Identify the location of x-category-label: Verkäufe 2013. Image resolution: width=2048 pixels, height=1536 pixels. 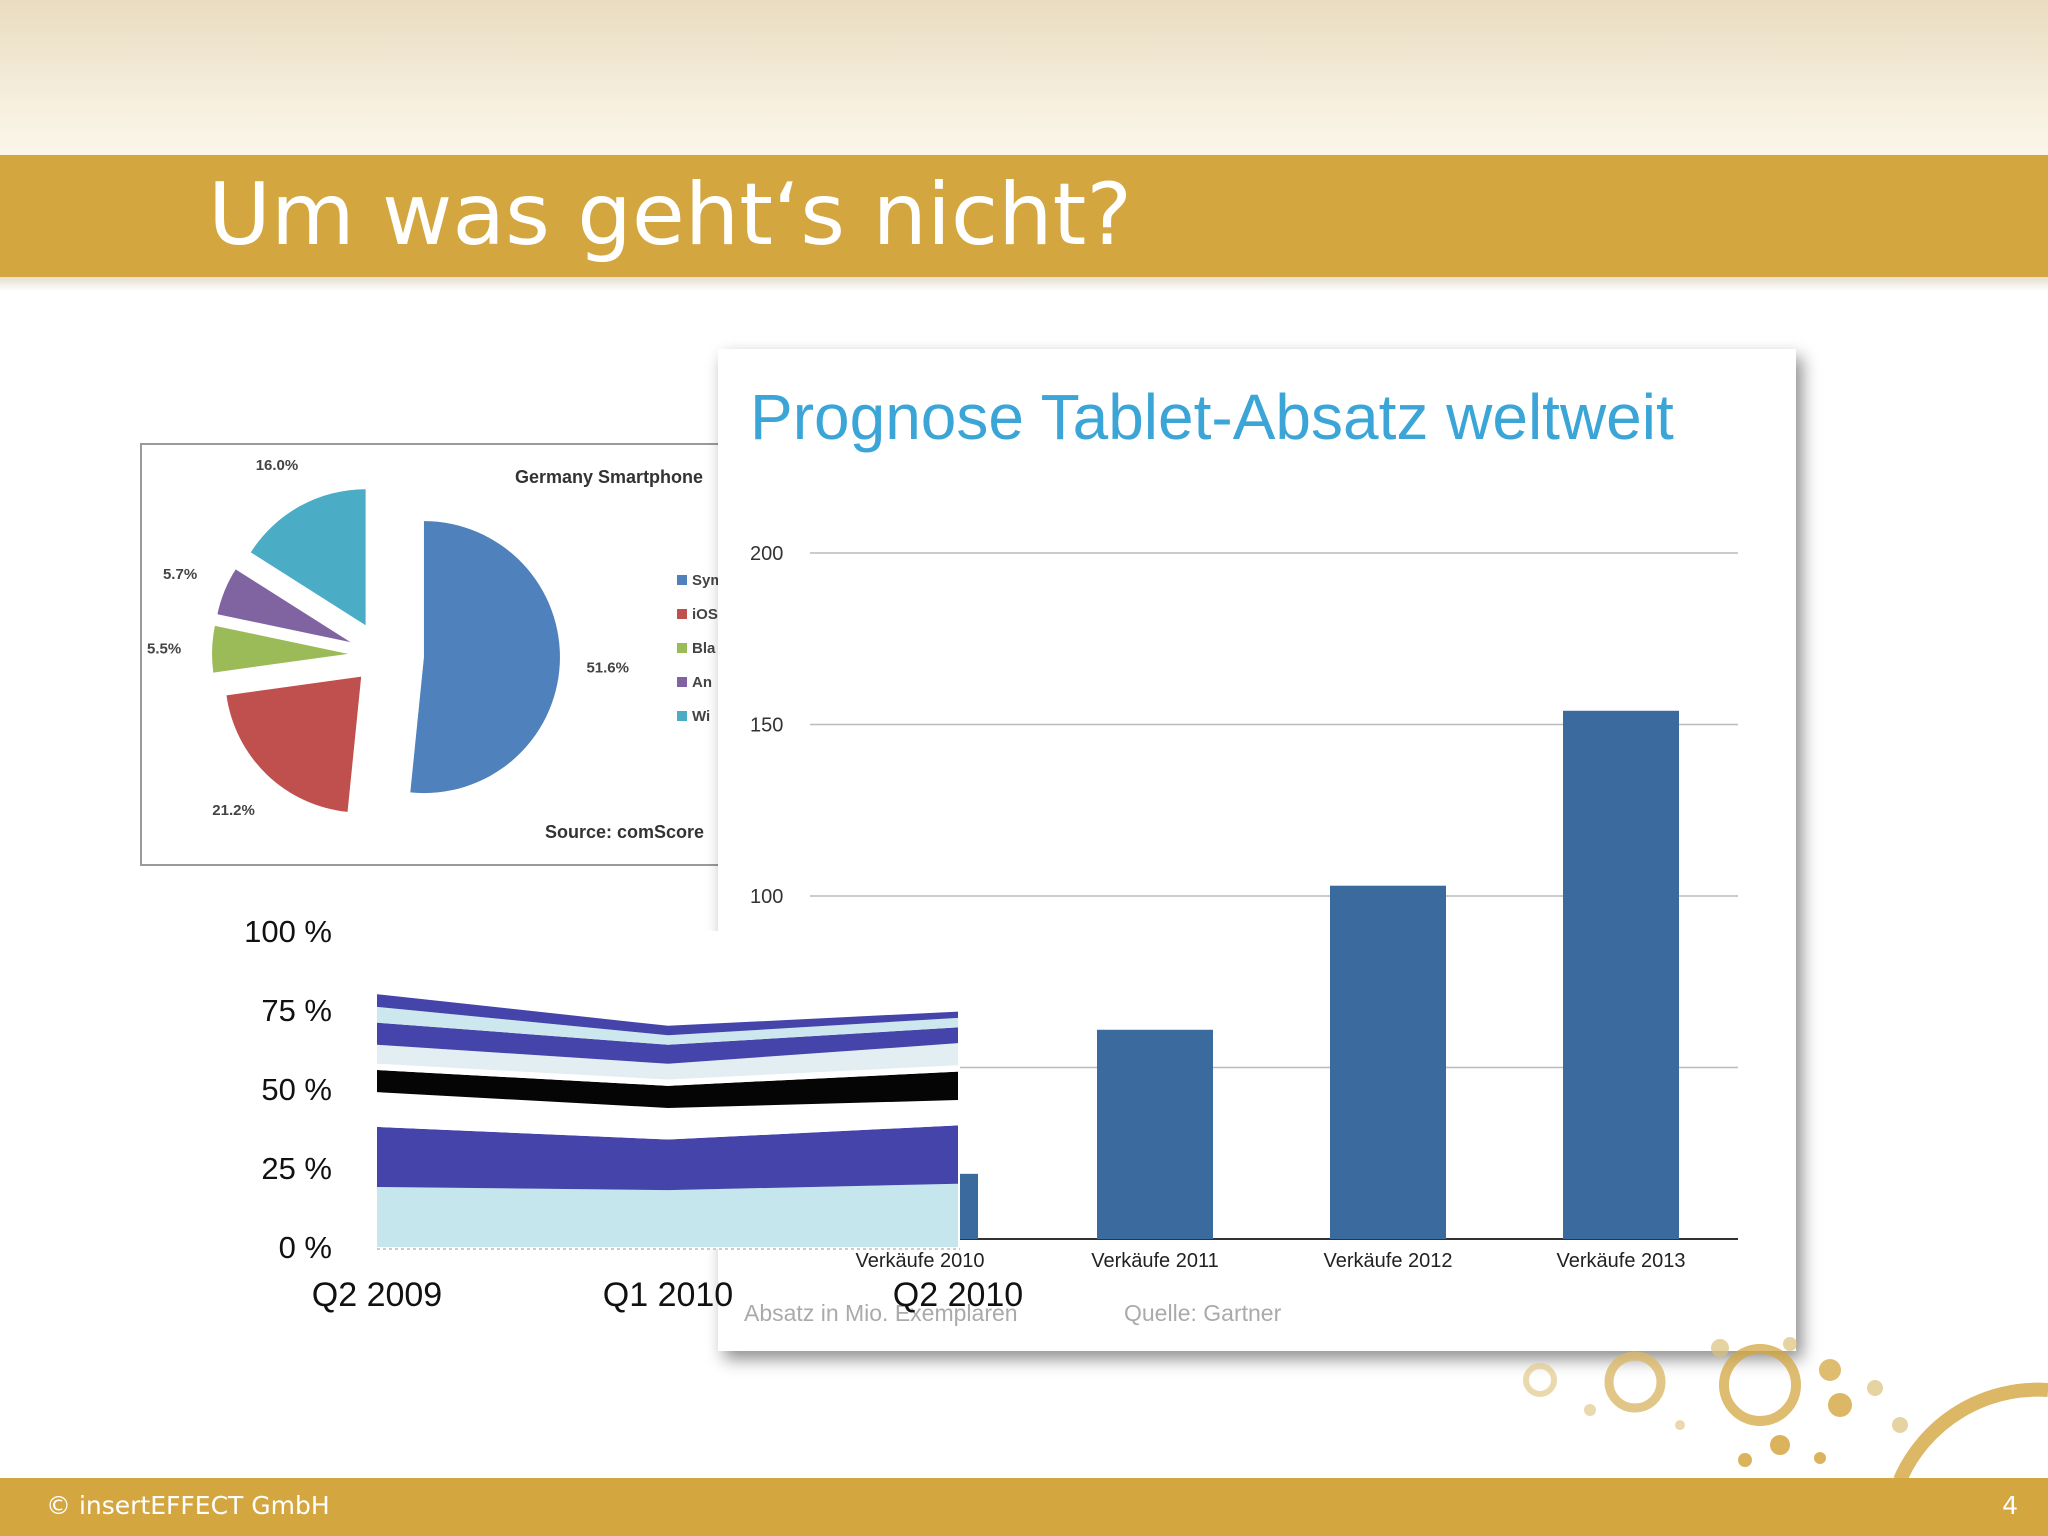
(1621, 1261).